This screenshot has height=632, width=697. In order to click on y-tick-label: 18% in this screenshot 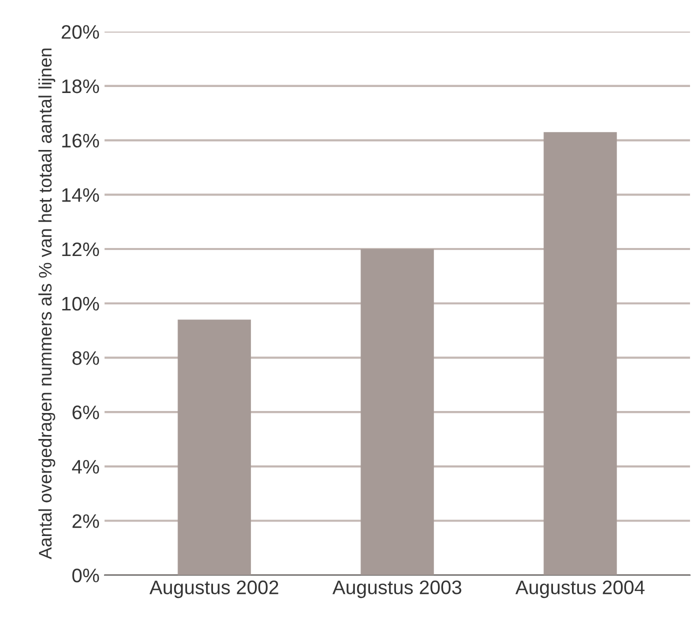, I will do `click(80, 86)`.